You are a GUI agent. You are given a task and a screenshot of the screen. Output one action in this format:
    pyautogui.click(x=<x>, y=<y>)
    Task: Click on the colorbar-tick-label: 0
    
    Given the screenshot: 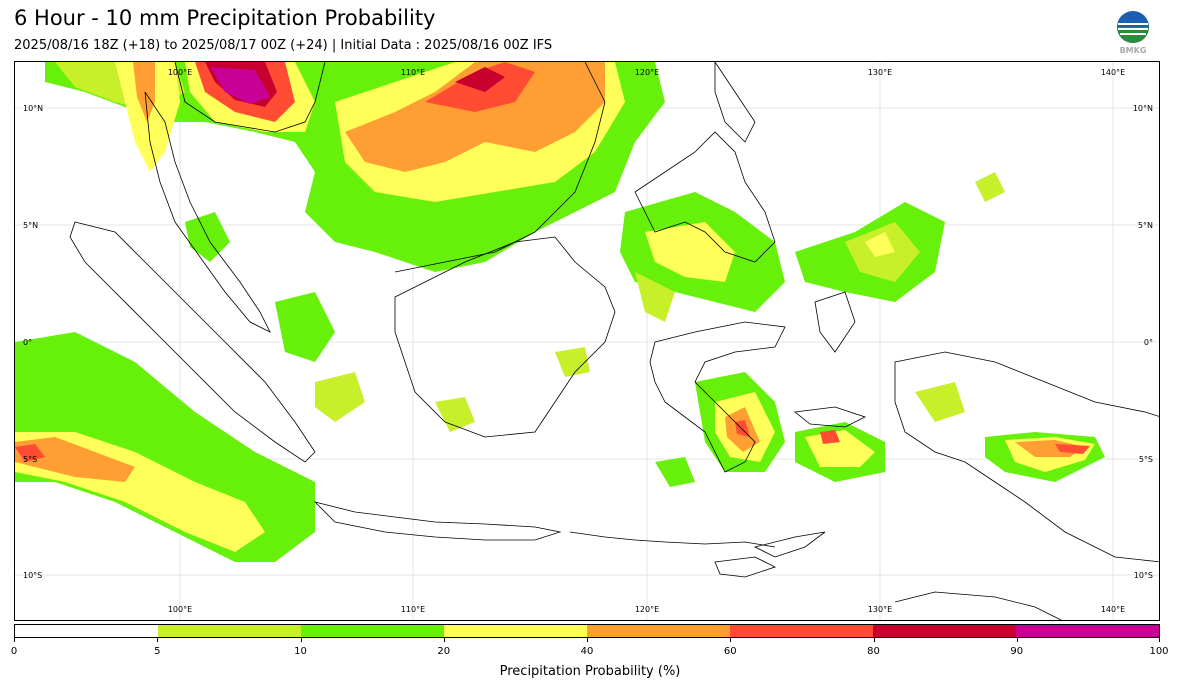 What is the action you would take?
    pyautogui.click(x=14, y=651)
    